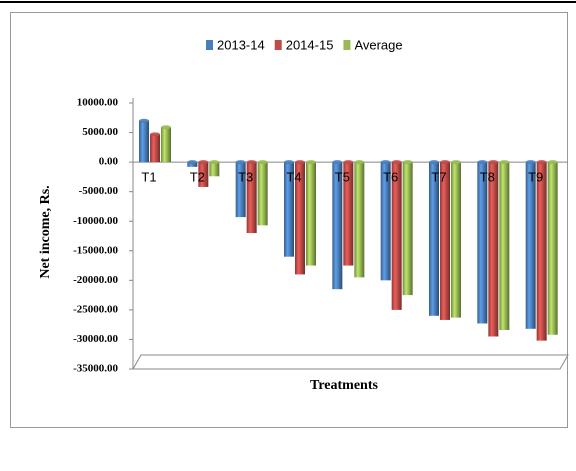 Image resolution: width=576 pixels, height=471 pixels. Describe the element at coordinates (438, 177) in the screenshot. I see `x-tick-label: T7` at that location.